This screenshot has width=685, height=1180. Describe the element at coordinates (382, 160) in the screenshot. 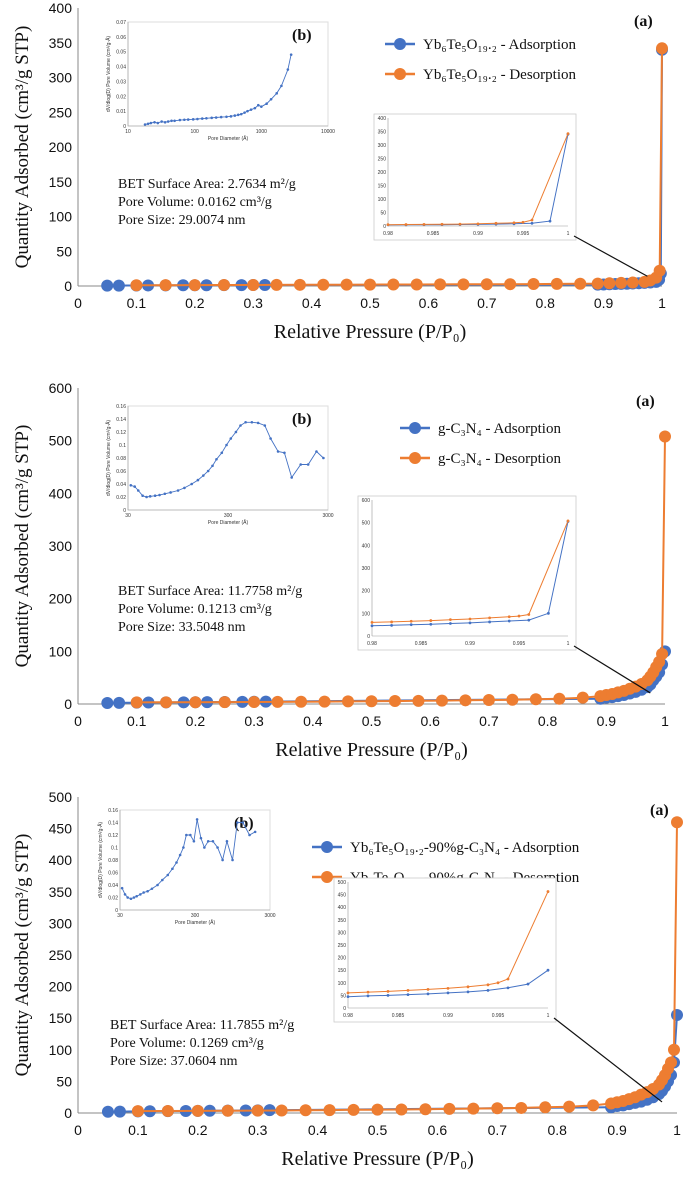

I see `zoom-y-tick: 250` at that location.